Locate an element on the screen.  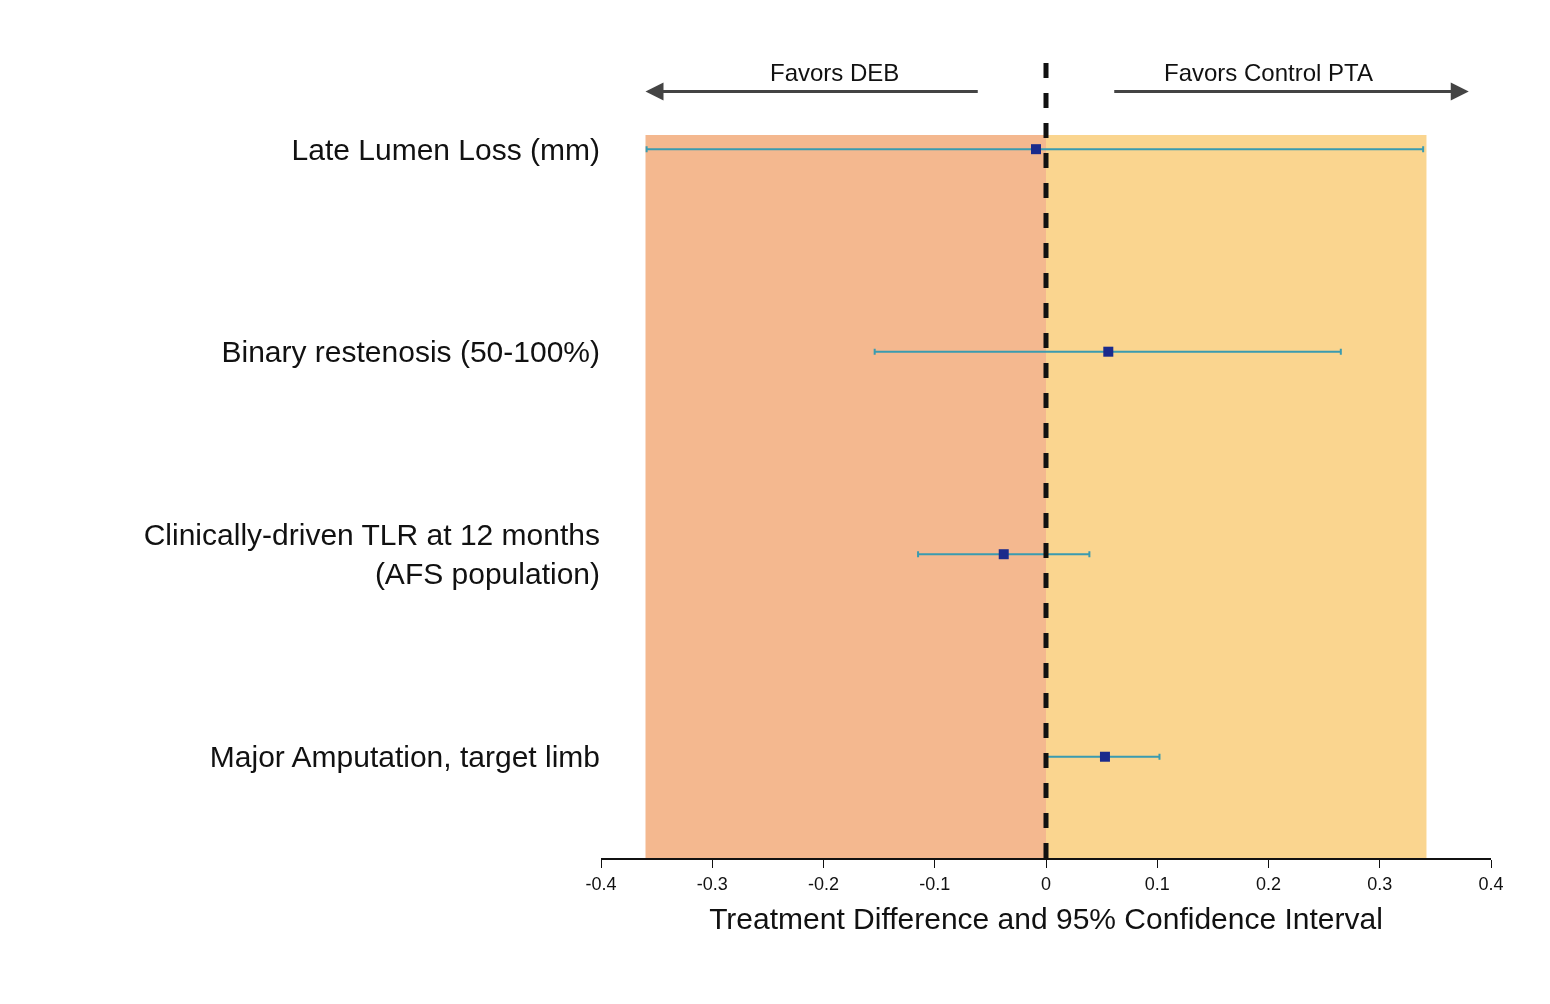
y-tick-label: Binary restenosis (50-100%) is located at coordinates (410, 352).